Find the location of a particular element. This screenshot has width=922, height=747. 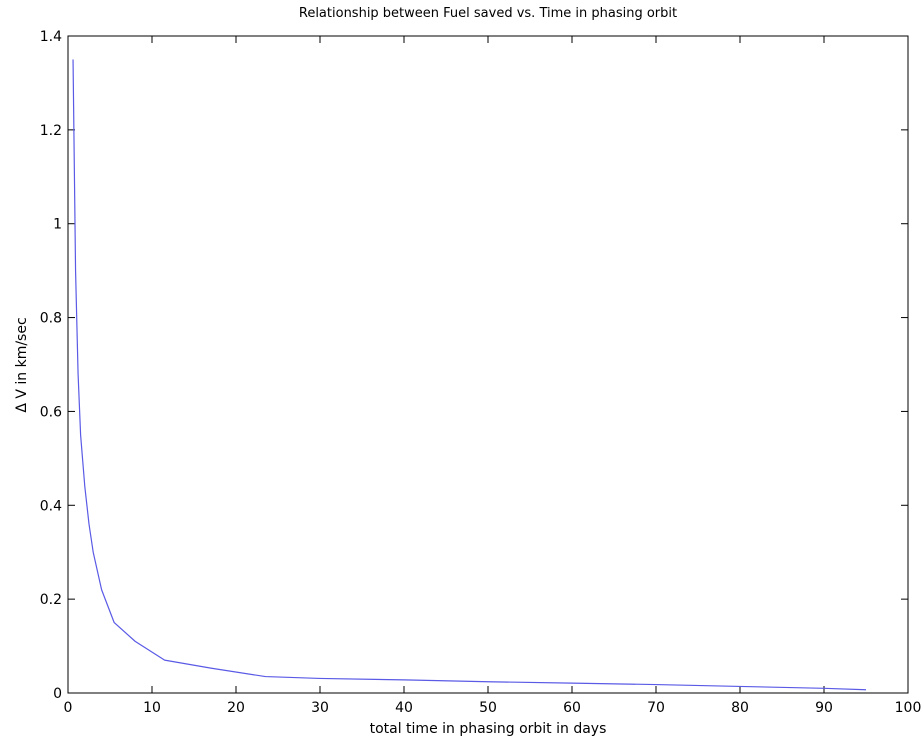

x-tick-label: 100 is located at coordinates (908, 708).